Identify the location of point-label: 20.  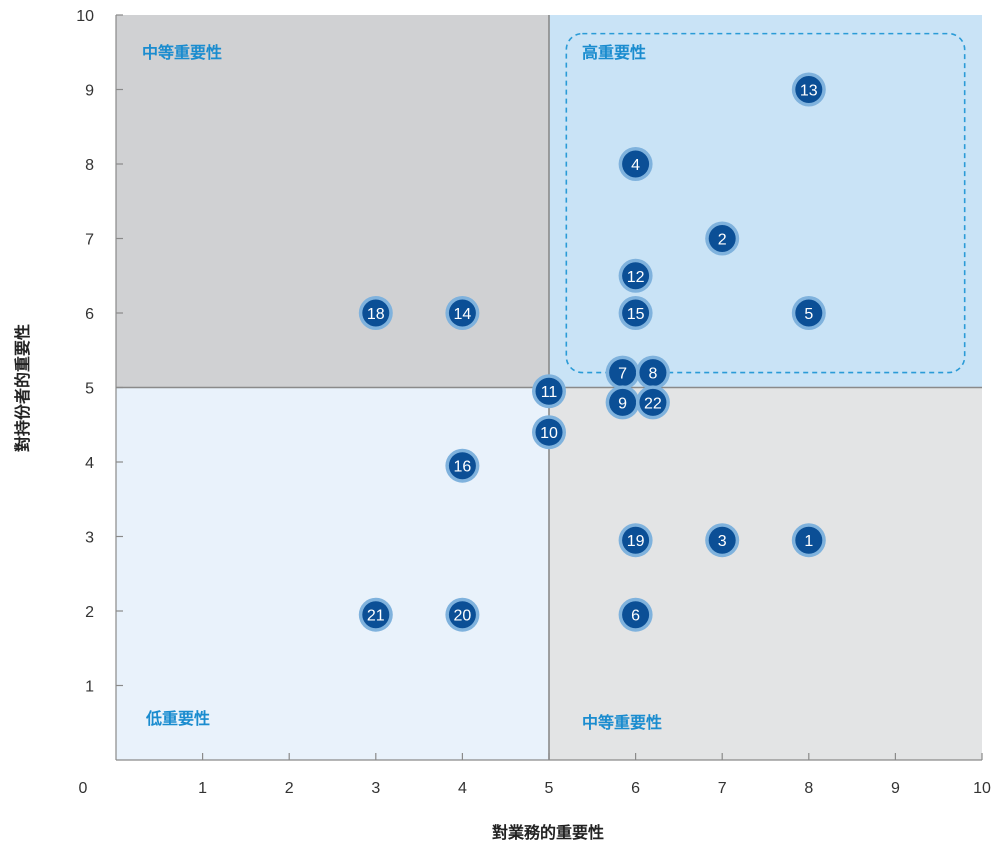
(463, 616).